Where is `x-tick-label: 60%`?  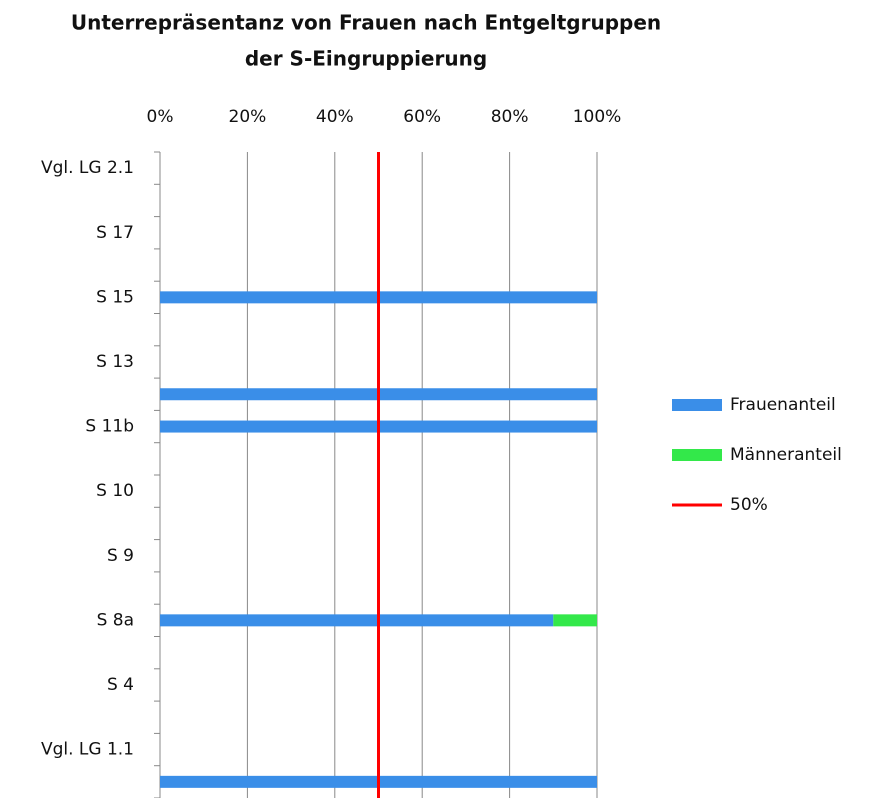
x-tick-label: 60% is located at coordinates (422, 117).